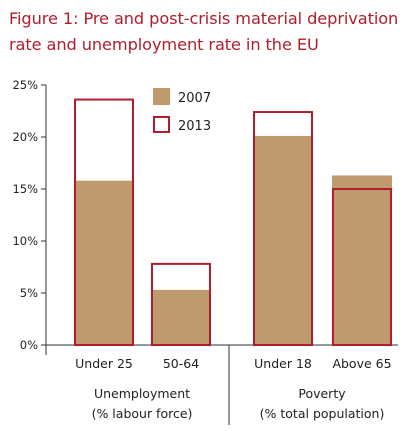 The width and height of the screenshot is (411, 431). I want to click on legend-swatch-2007, so click(161, 96).